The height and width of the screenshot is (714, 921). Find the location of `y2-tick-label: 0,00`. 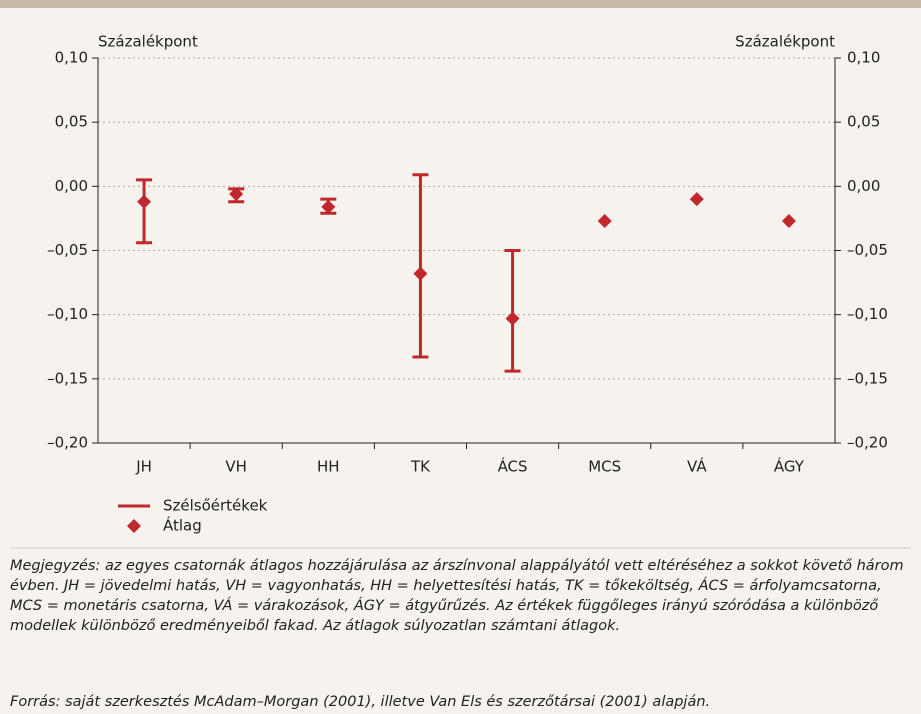

y2-tick-label: 0,00 is located at coordinates (863, 186).